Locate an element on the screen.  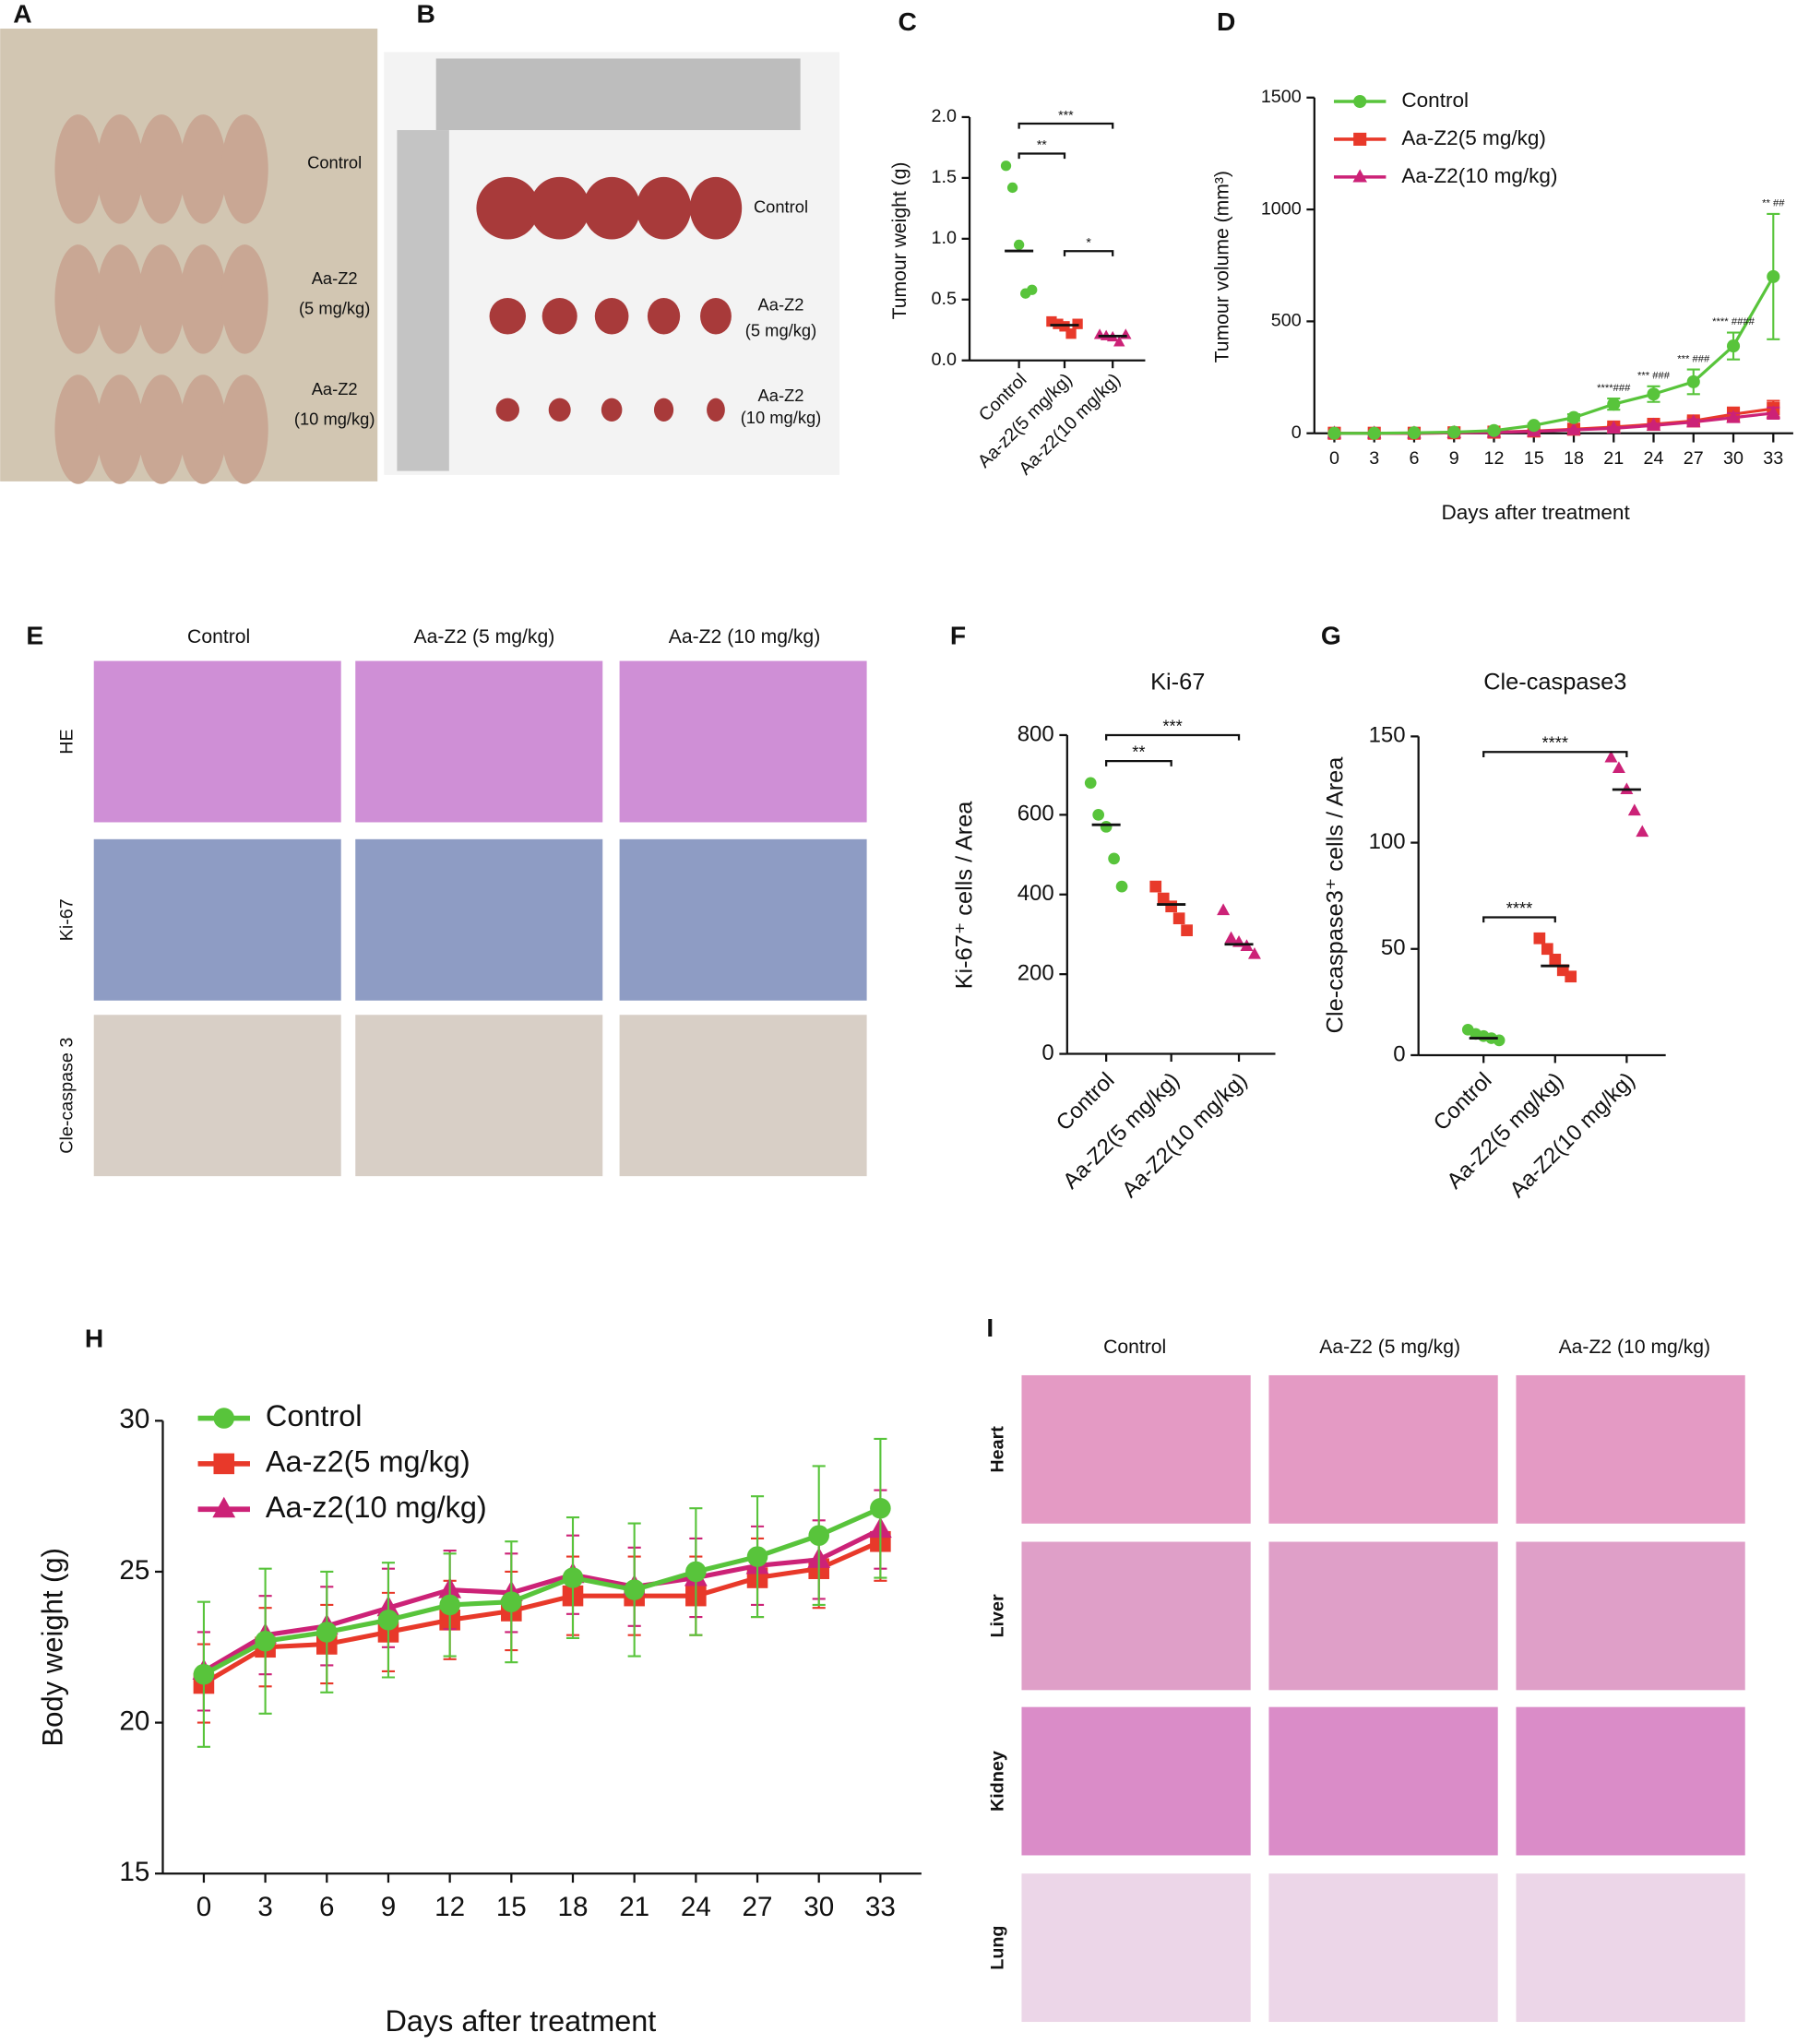
chart-title: Cle-caspase3 is located at coordinates (1554, 682).